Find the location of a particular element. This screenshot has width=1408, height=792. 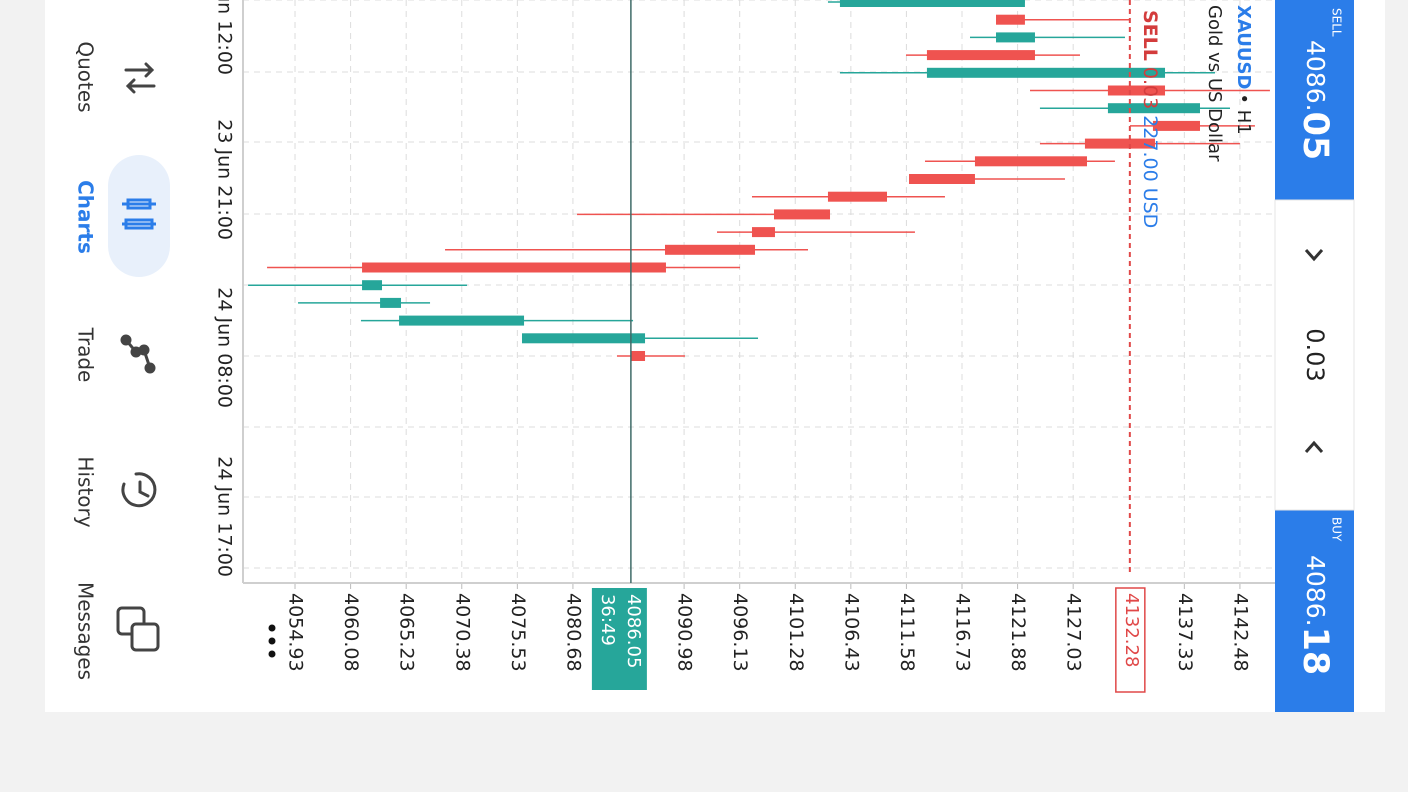

charts-icon is located at coordinates (139, 214).